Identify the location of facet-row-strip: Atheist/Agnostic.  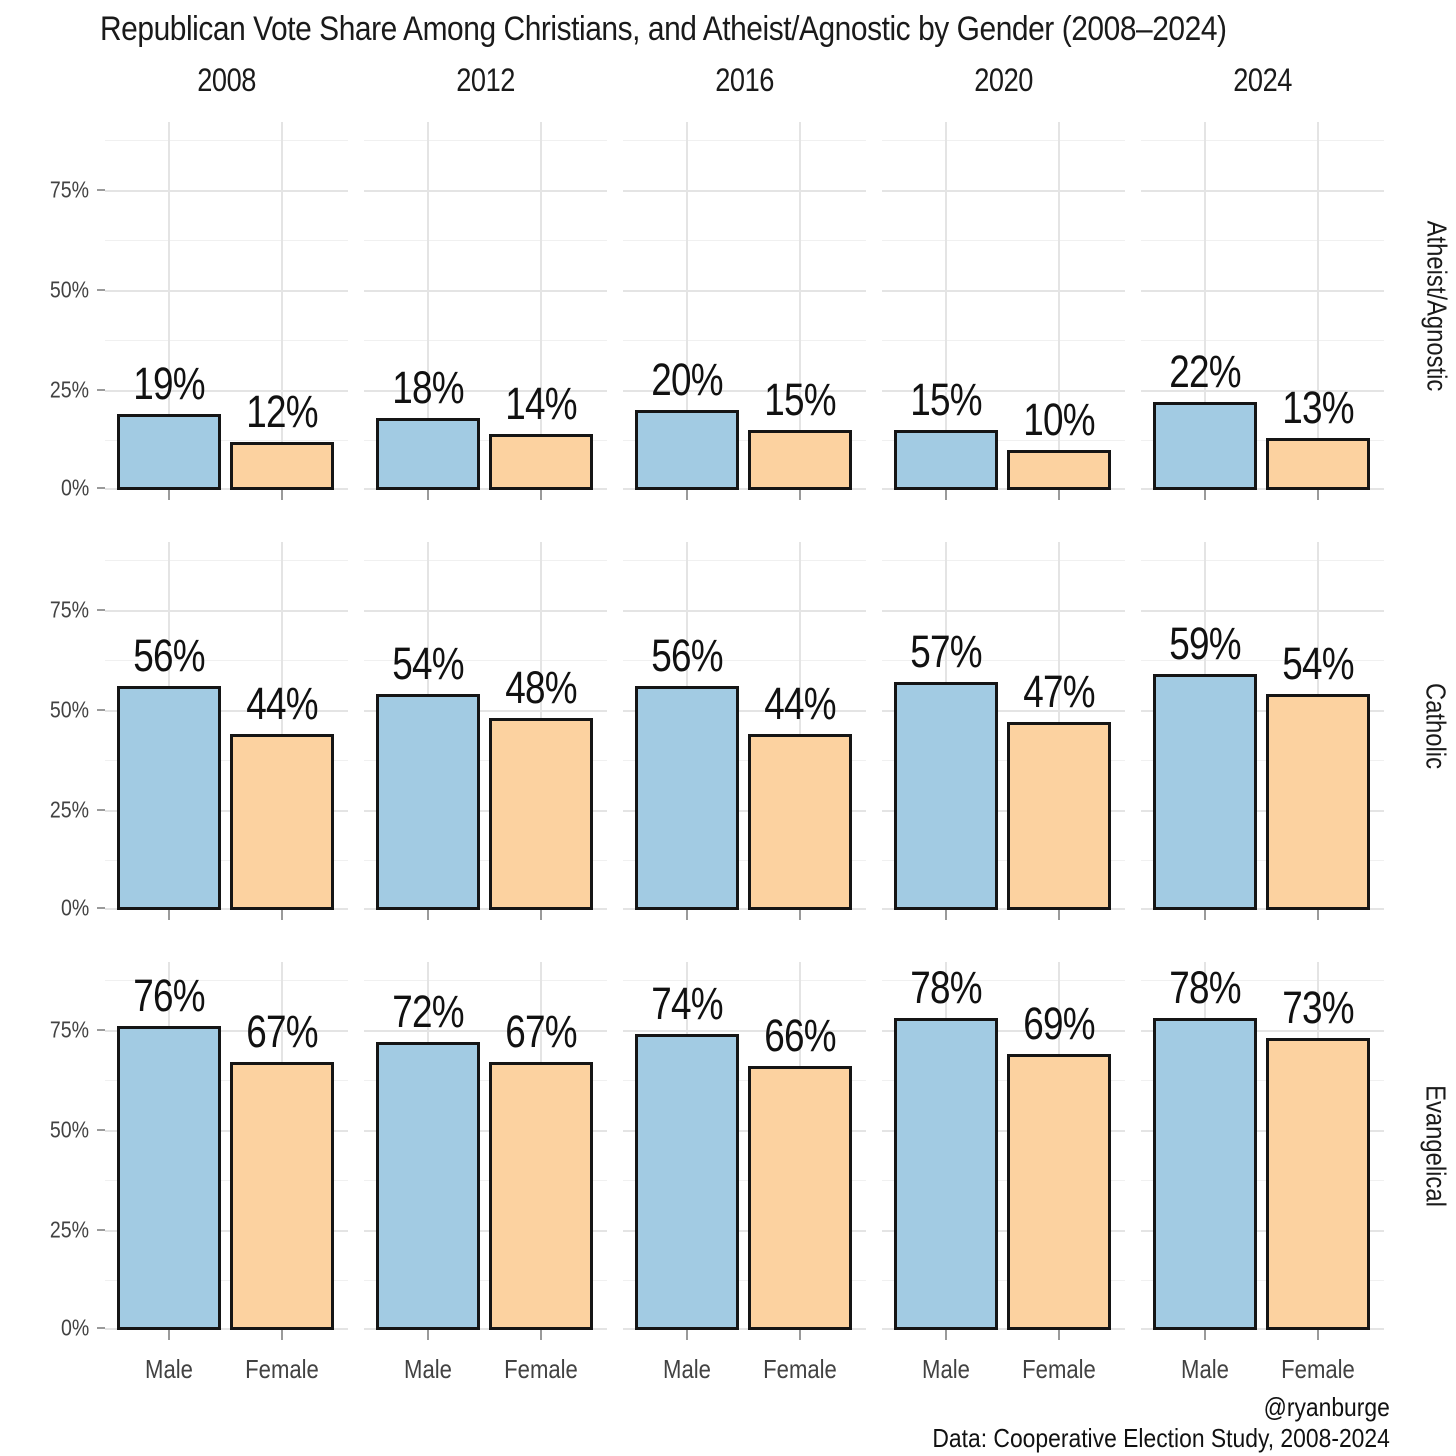
(1428, 306).